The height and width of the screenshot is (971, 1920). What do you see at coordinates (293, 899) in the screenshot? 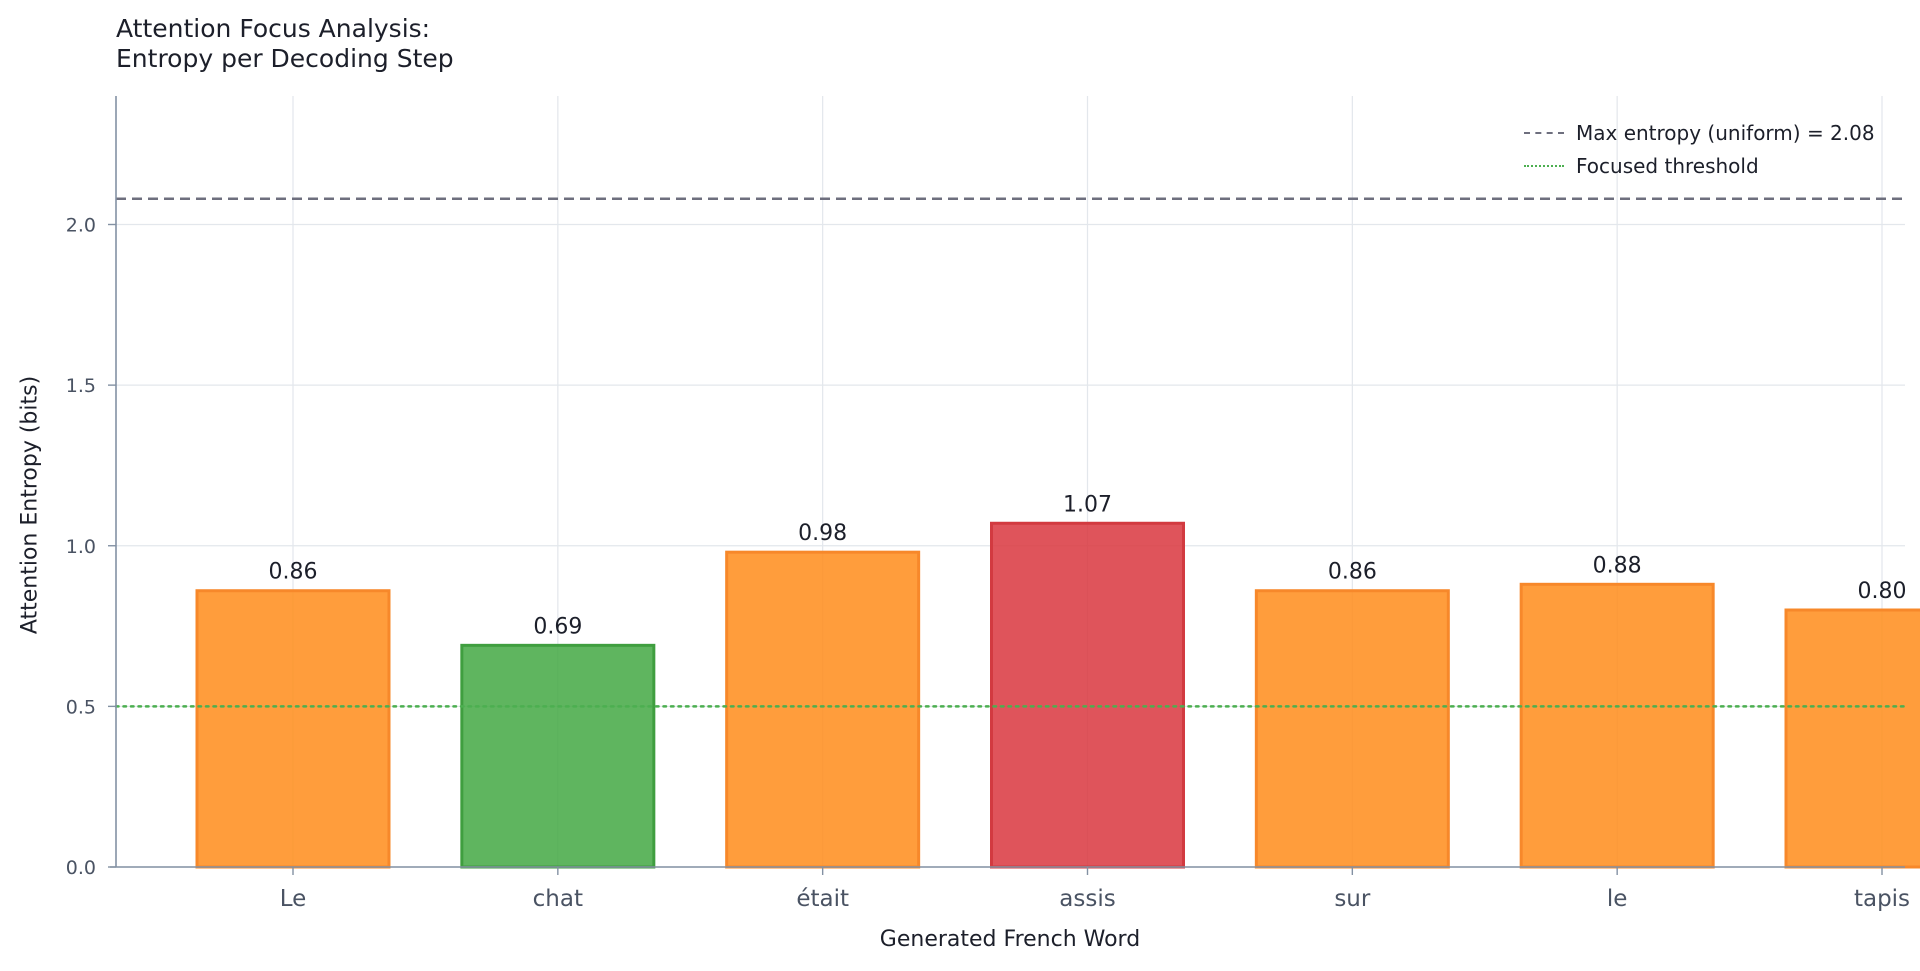
I see `x-tick-label: Le` at bounding box center [293, 899].